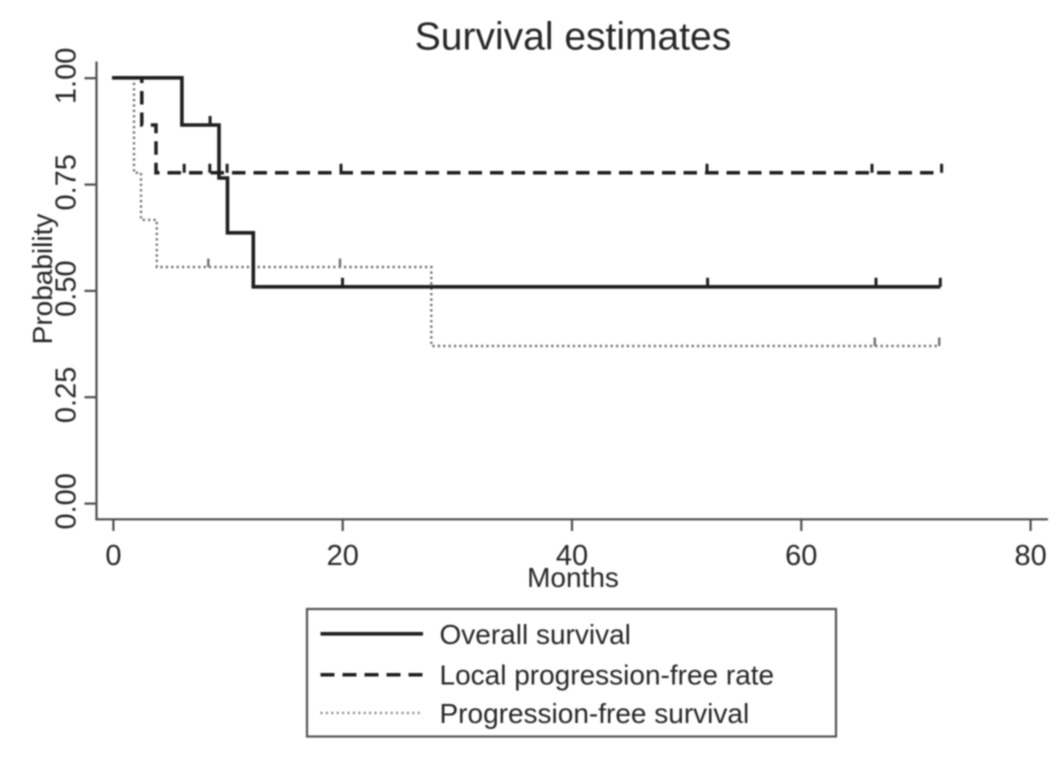 Image resolution: width=1063 pixels, height=761 pixels. Describe the element at coordinates (67, 182) in the screenshot. I see `svg-text: 0.75` at that location.